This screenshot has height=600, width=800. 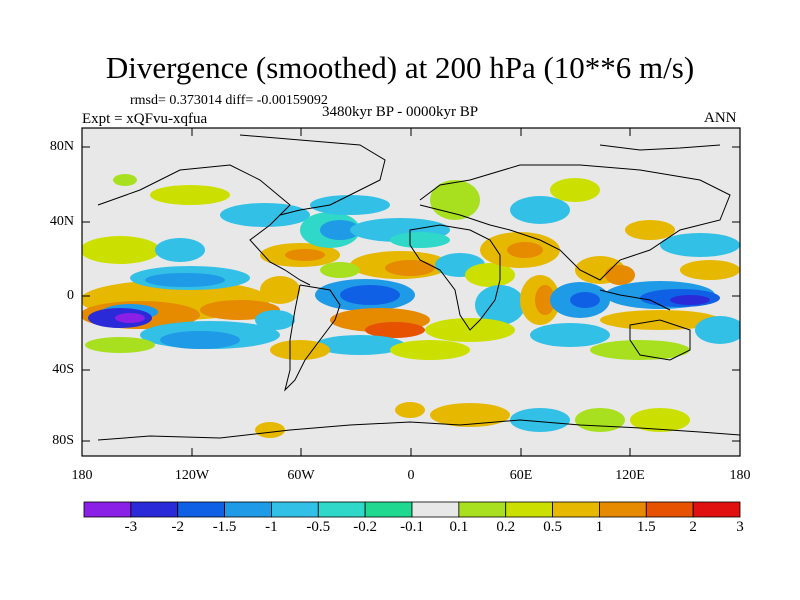 What do you see at coordinates (693, 527) in the screenshot?
I see `colorbar-label: 2` at bounding box center [693, 527].